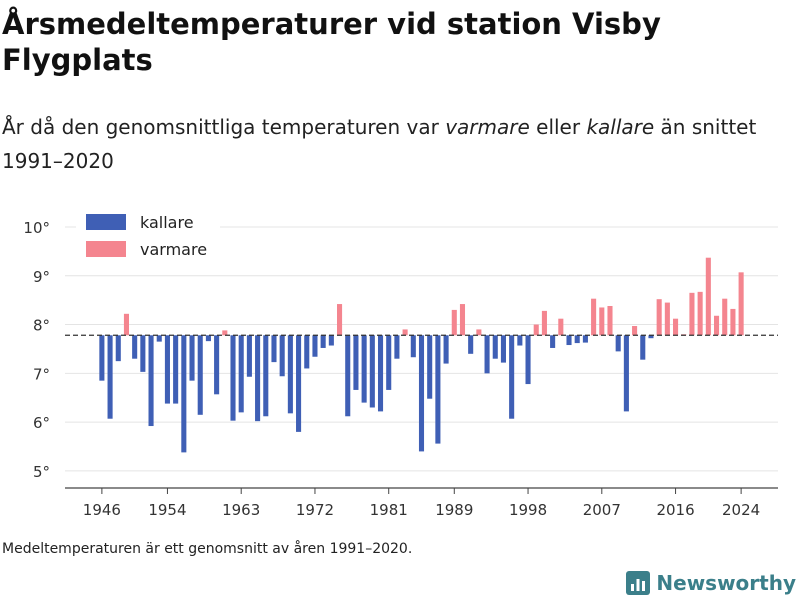 The image size is (800, 600). What do you see at coordinates (106, 222) in the screenshot?
I see `legend-swatch-colder` at bounding box center [106, 222].